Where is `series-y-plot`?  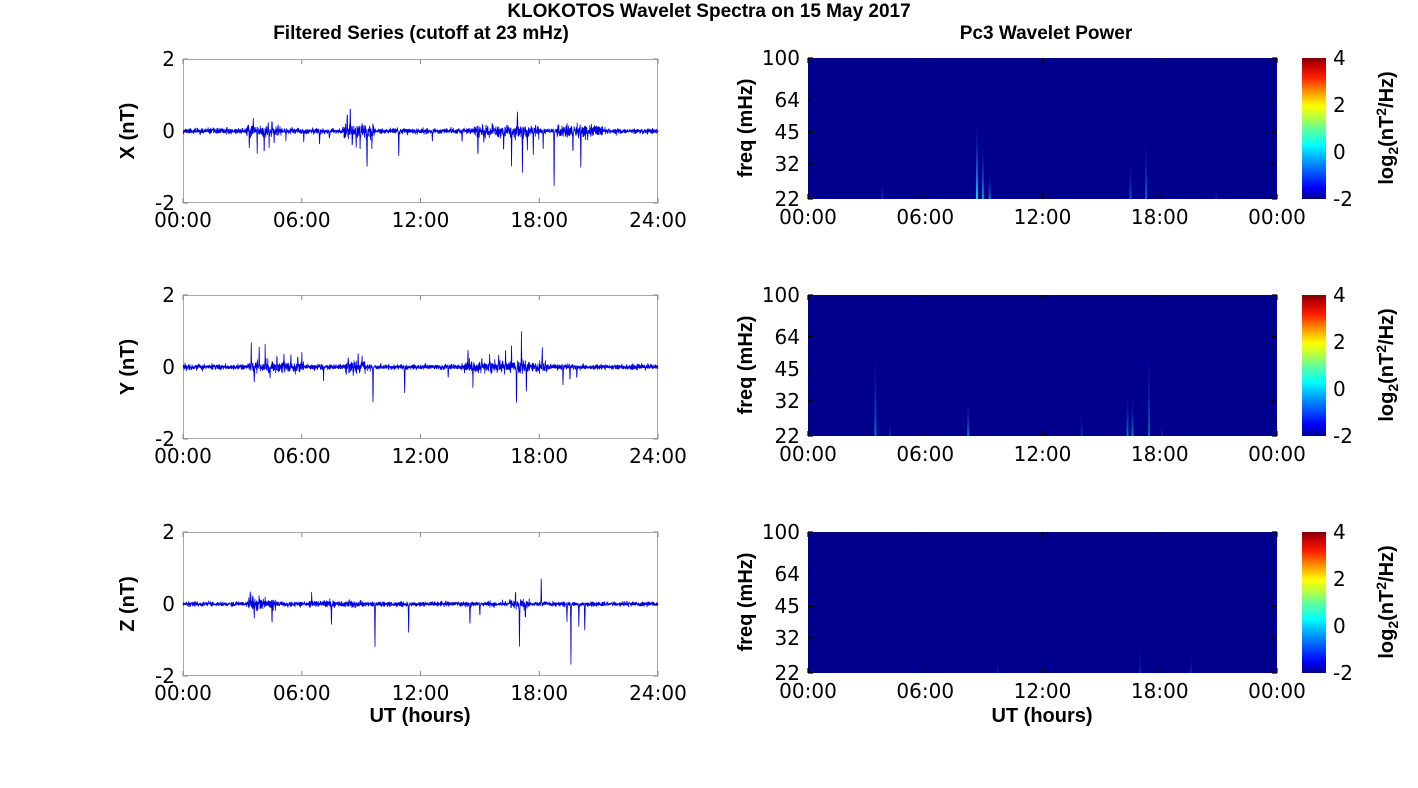 series-y-plot is located at coordinates (420, 367).